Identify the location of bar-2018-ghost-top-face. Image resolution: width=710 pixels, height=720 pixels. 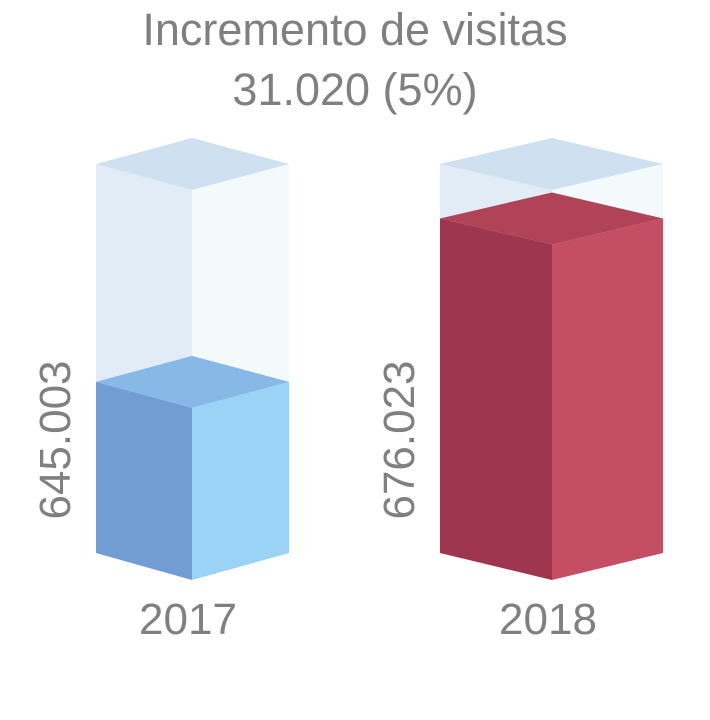
(551, 164).